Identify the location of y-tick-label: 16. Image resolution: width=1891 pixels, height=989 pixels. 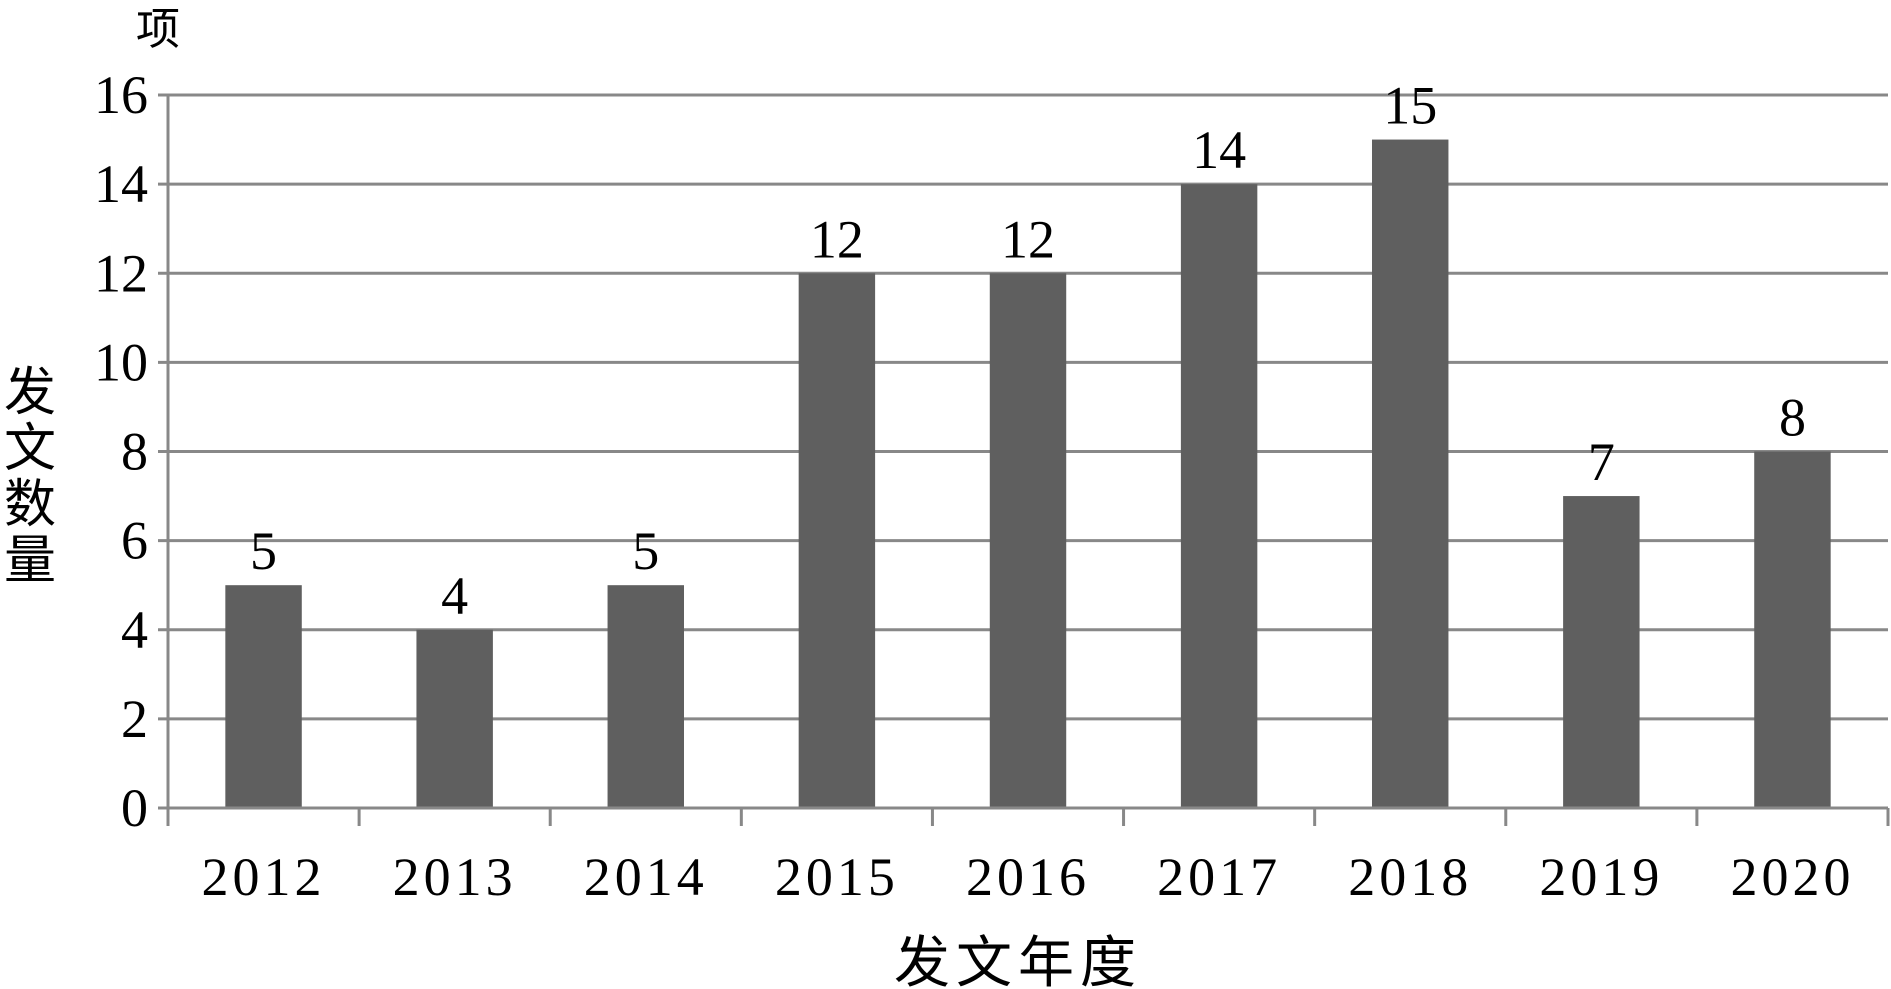
(121, 95).